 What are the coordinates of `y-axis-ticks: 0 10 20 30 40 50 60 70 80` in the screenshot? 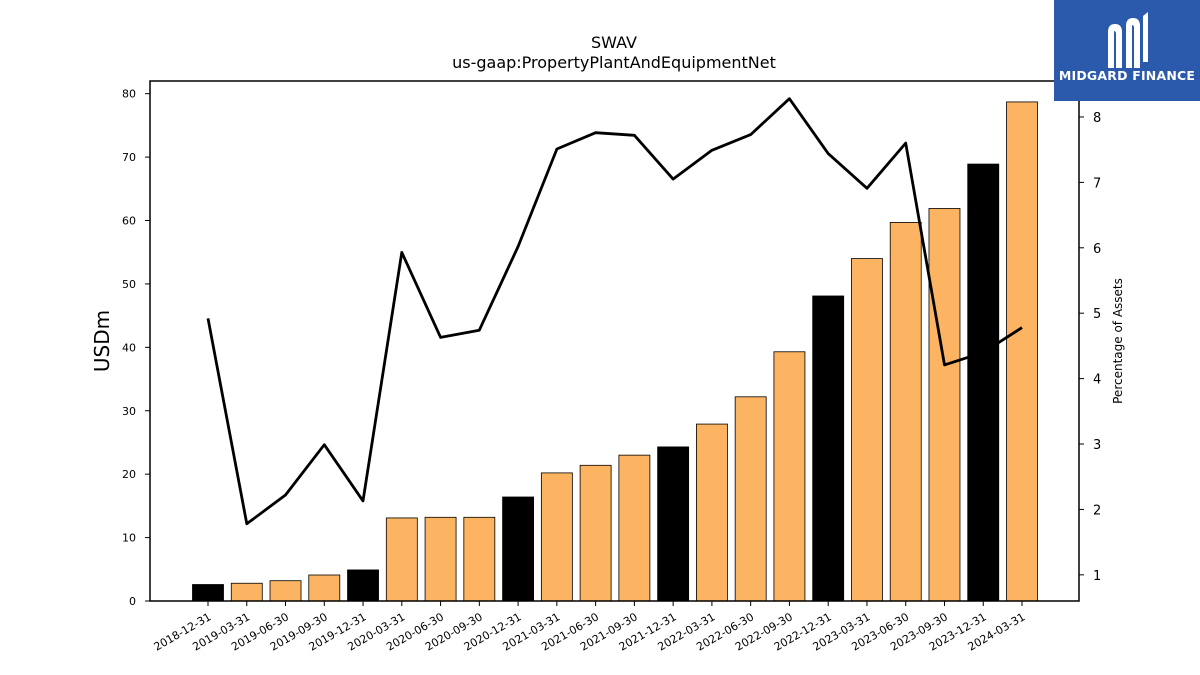 It's located at (136, 348).